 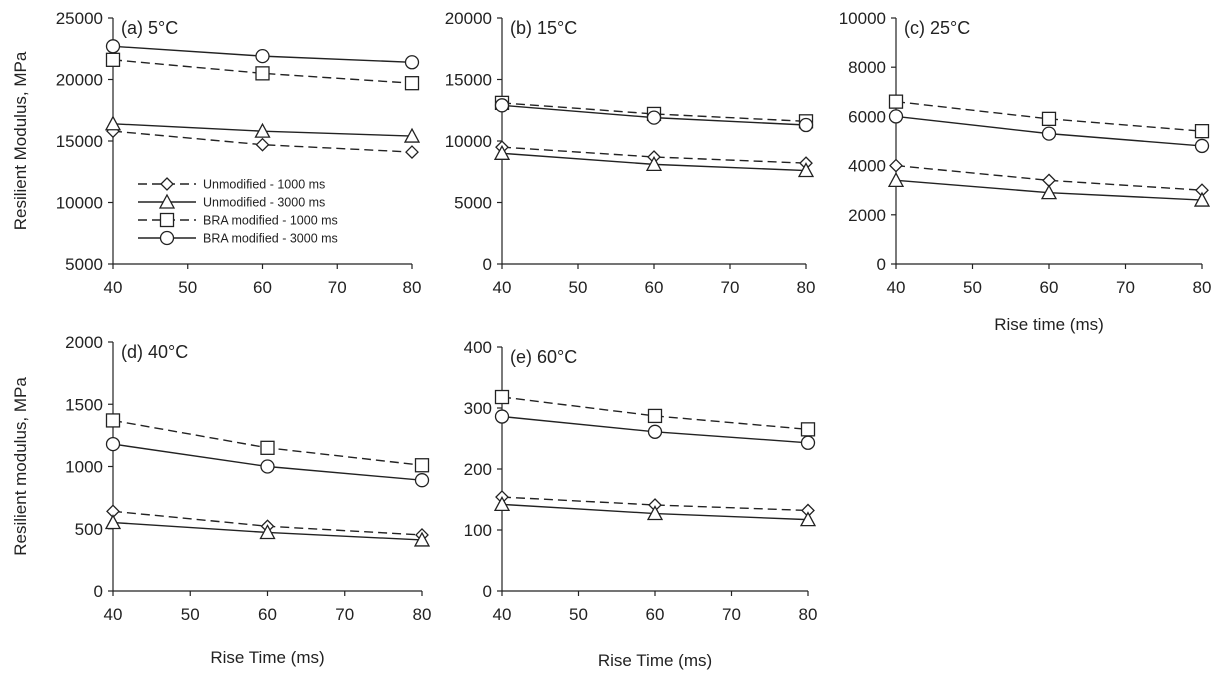 What do you see at coordinates (264, 203) in the screenshot?
I see `legend-label: Unmodified - 3000 ms` at bounding box center [264, 203].